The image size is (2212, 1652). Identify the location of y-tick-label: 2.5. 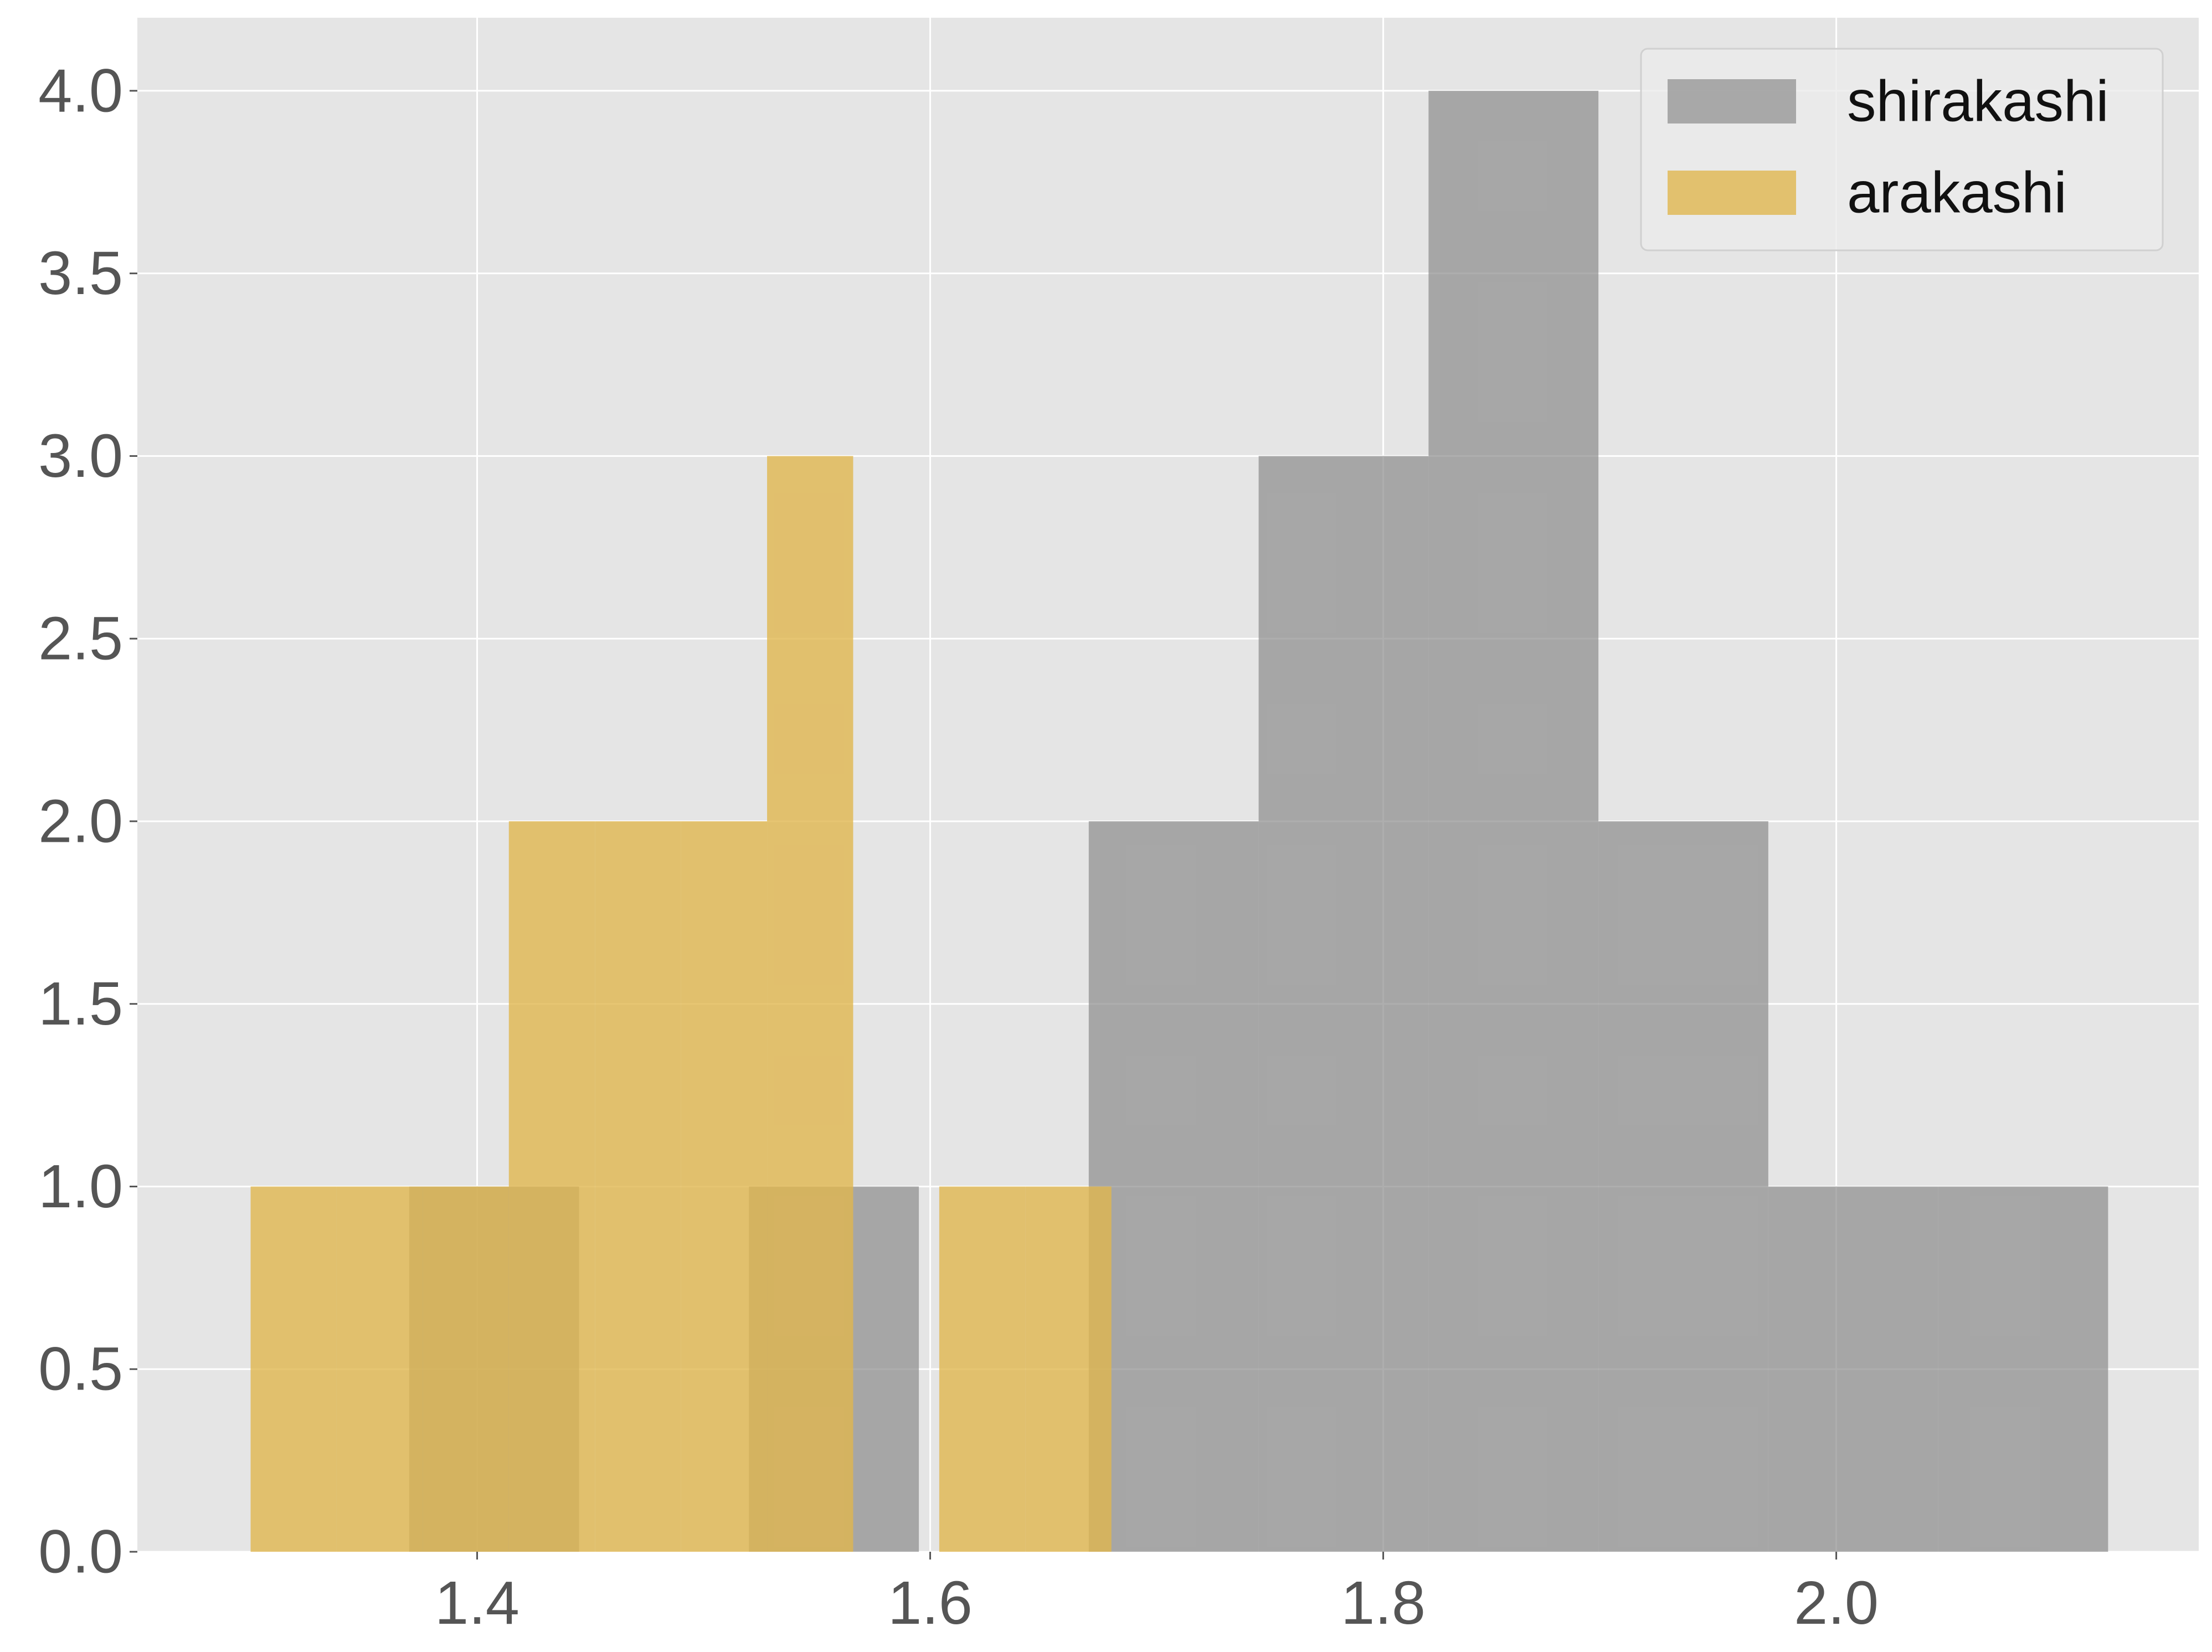
(81, 639).